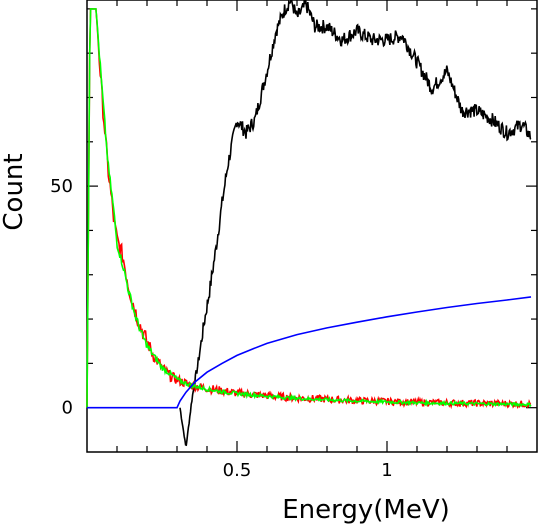  Describe the element at coordinates (14, 191) in the screenshot. I see `y-axis-label: Count` at that location.